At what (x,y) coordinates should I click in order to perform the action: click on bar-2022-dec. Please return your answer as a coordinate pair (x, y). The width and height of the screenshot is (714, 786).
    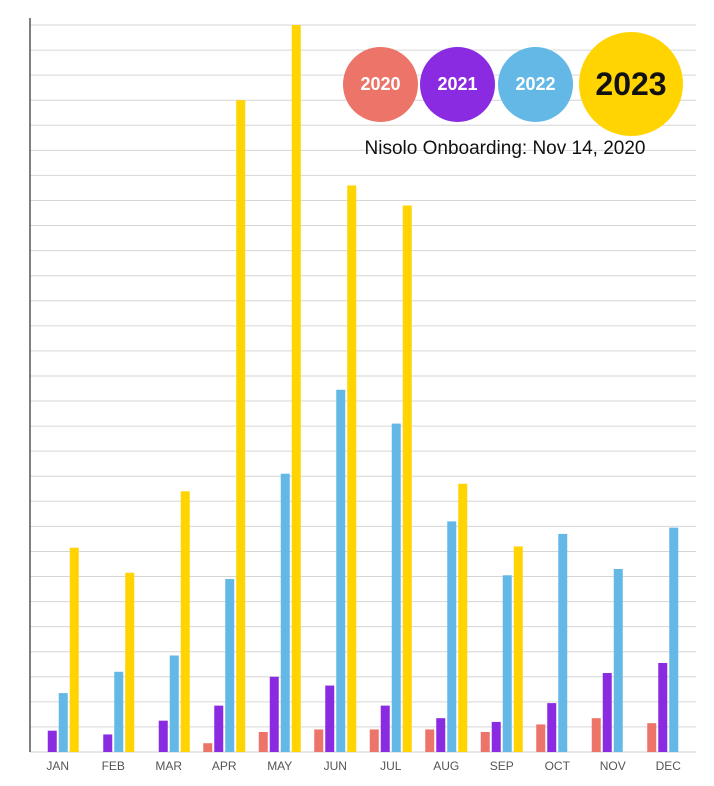
    Looking at the image, I should click on (674, 639).